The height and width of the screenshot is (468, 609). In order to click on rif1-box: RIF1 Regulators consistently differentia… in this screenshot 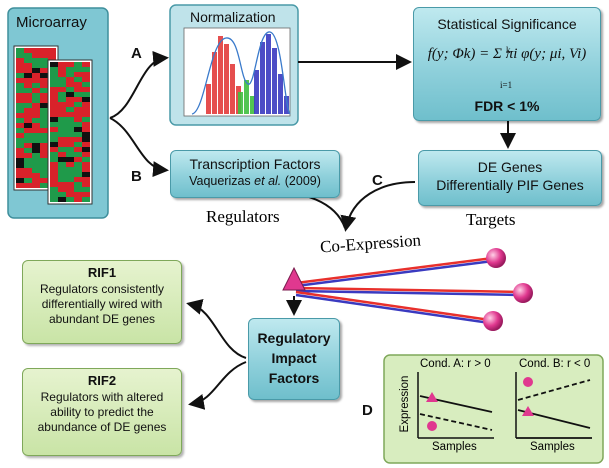, I will do `click(102, 302)`.